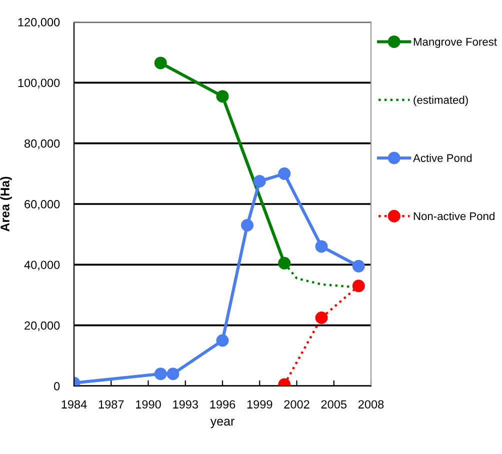 The height and width of the screenshot is (454, 502). Describe the element at coordinates (442, 158) in the screenshot. I see `legend-label: Active Pond` at that location.